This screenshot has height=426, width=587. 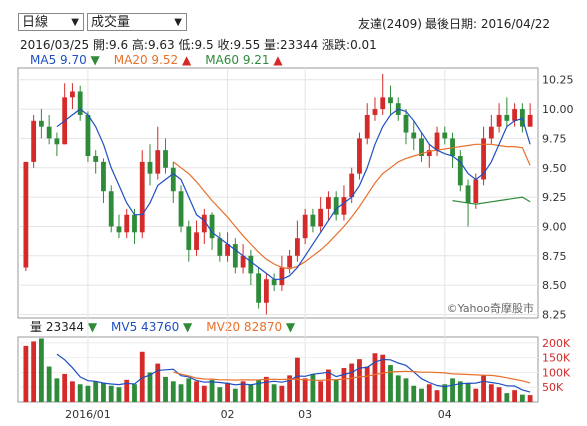 What do you see at coordinates (251, 327) in the screenshot?
I see `volume-legend-item-2: MV20 82870 ▼` at bounding box center [251, 327].